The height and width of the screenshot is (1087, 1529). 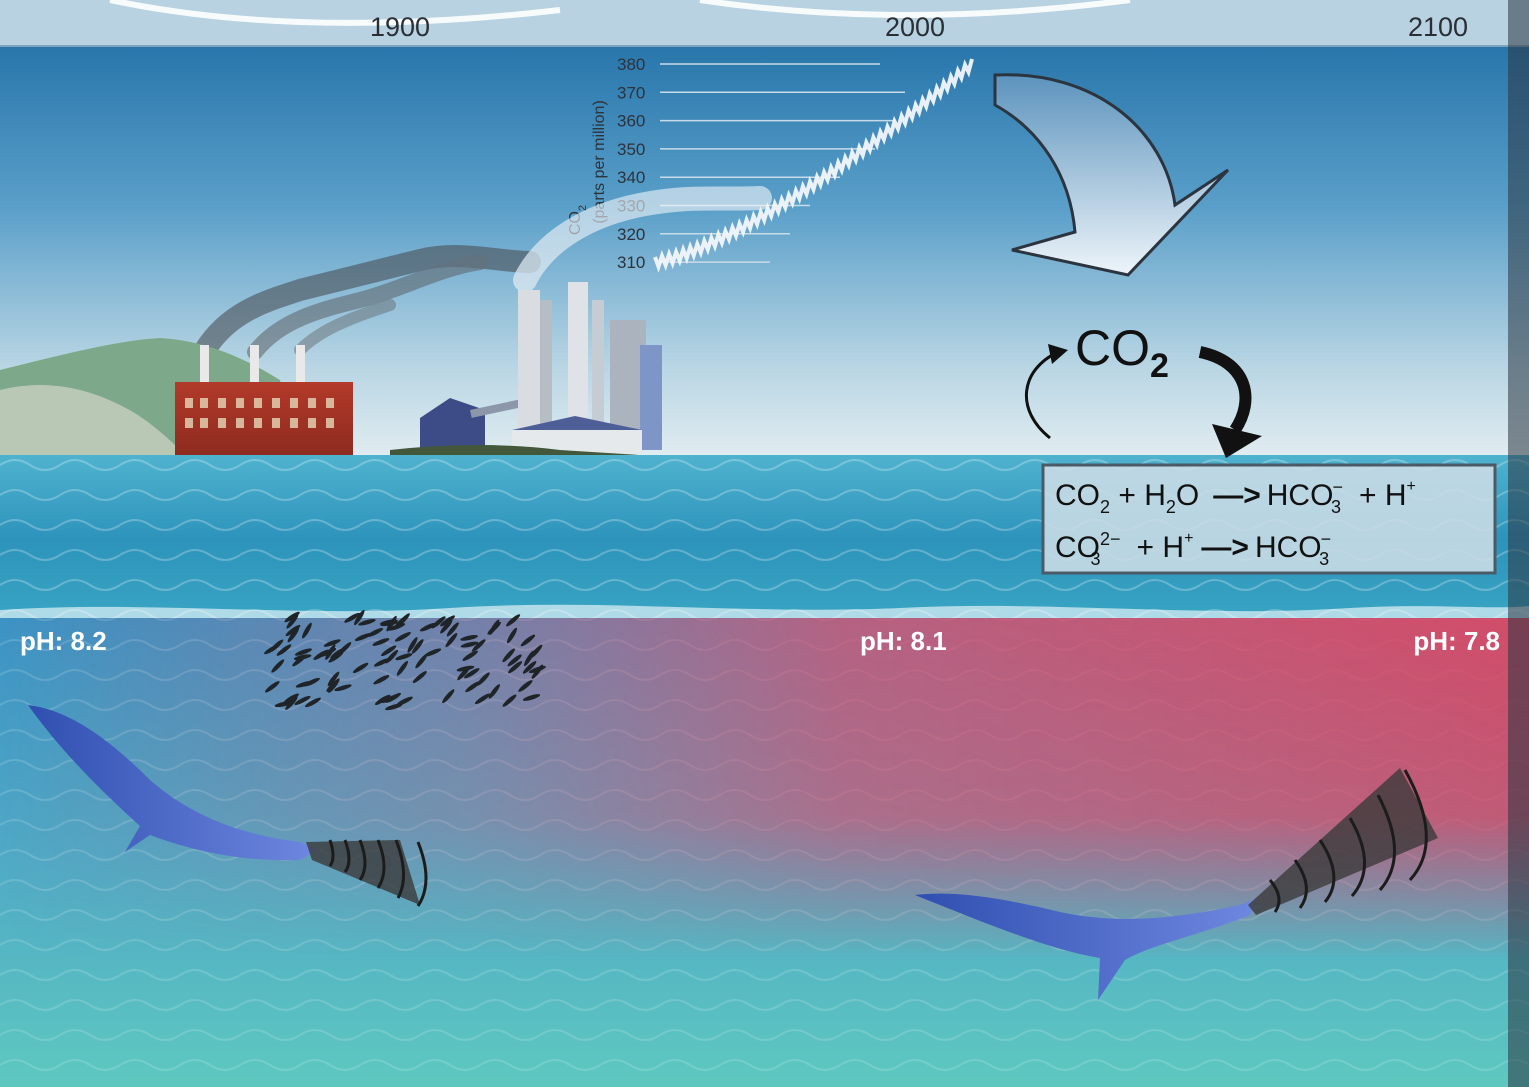 I want to click on whale-icon, so click(x=173, y=783).